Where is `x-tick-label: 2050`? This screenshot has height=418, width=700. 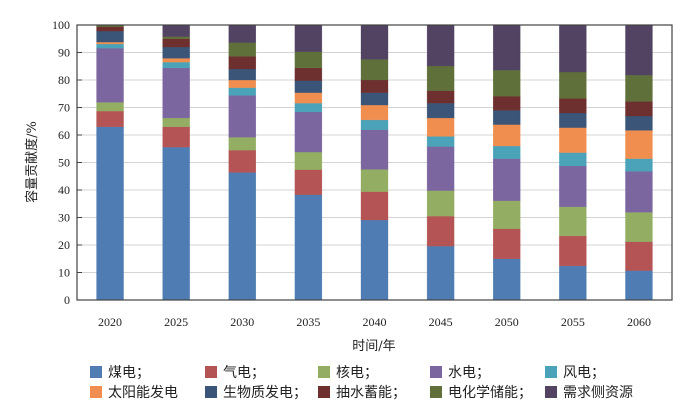
x-tick-label: 2050 is located at coordinates (507, 322).